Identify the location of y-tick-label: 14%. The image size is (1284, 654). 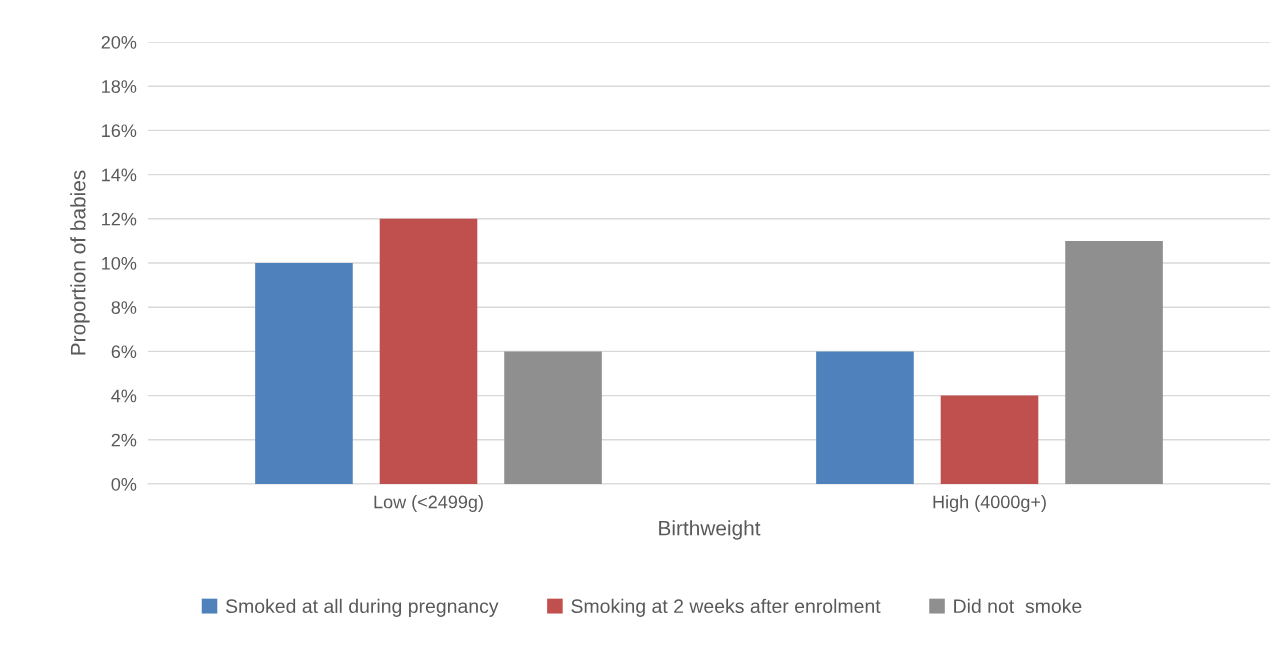
(119, 175).